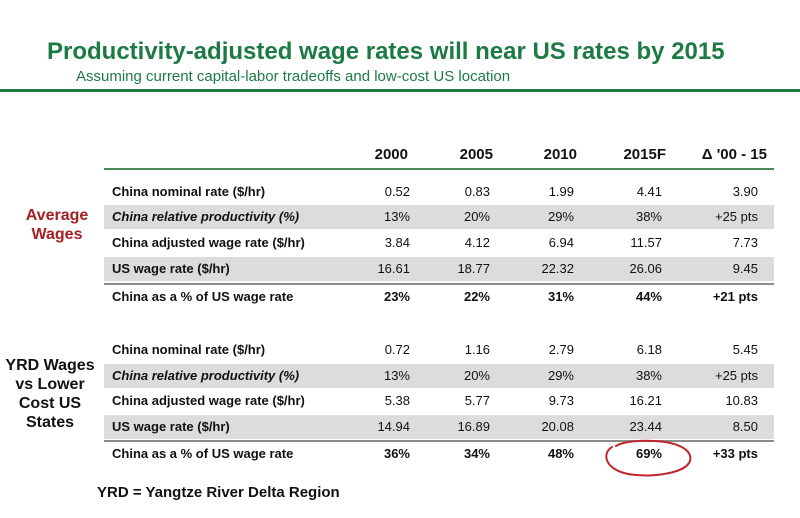 Image resolution: width=800 pixels, height=518 pixels. I want to click on column-header-2015f: 2015F, so click(644, 154).